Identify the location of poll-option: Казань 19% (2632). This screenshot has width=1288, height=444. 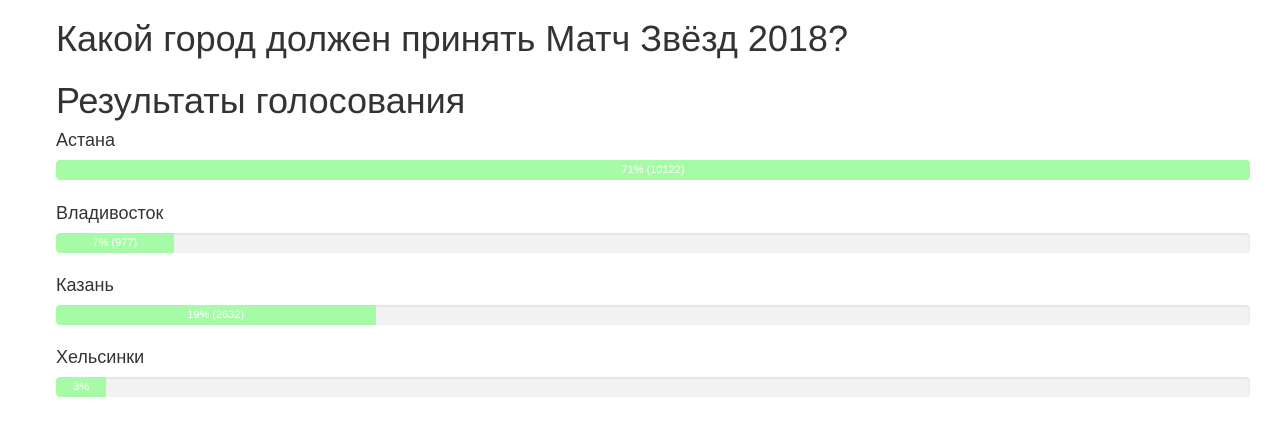
(653, 299).